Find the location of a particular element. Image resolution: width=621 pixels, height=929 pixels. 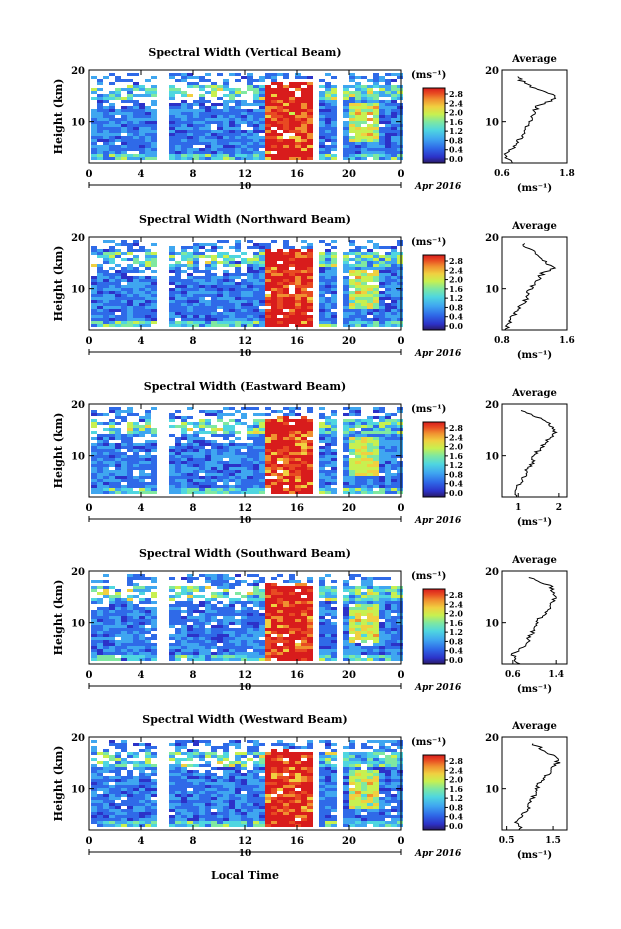

date-label: Apr 2016 is located at coordinates (438, 688).